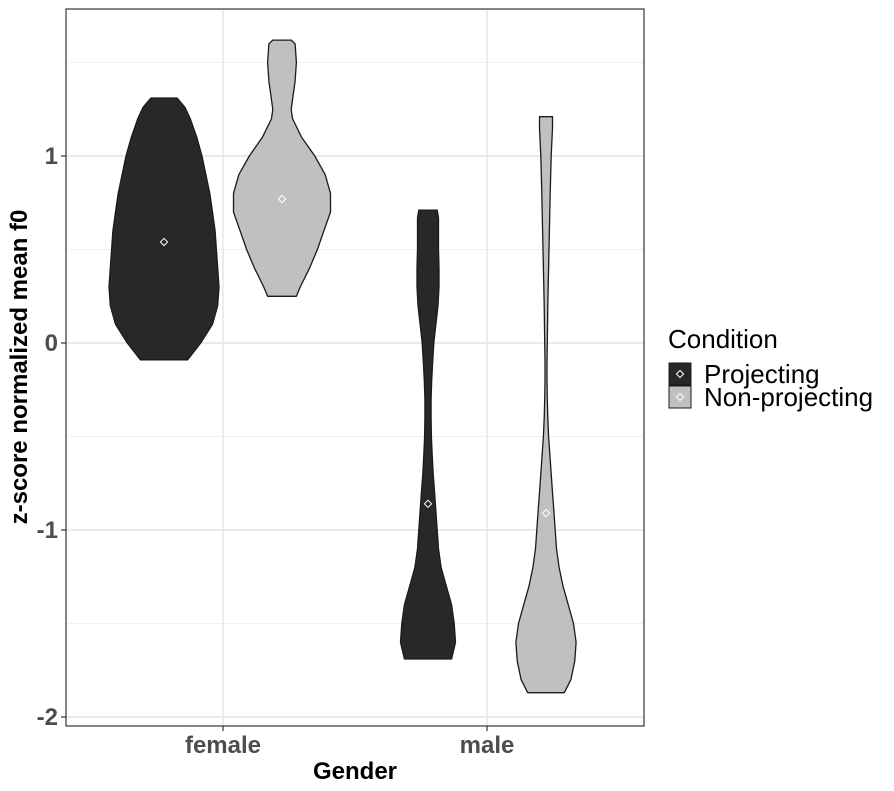 The width and height of the screenshot is (894, 791). What do you see at coordinates (51, 343) in the screenshot?
I see `y-tick-label: 0` at bounding box center [51, 343].